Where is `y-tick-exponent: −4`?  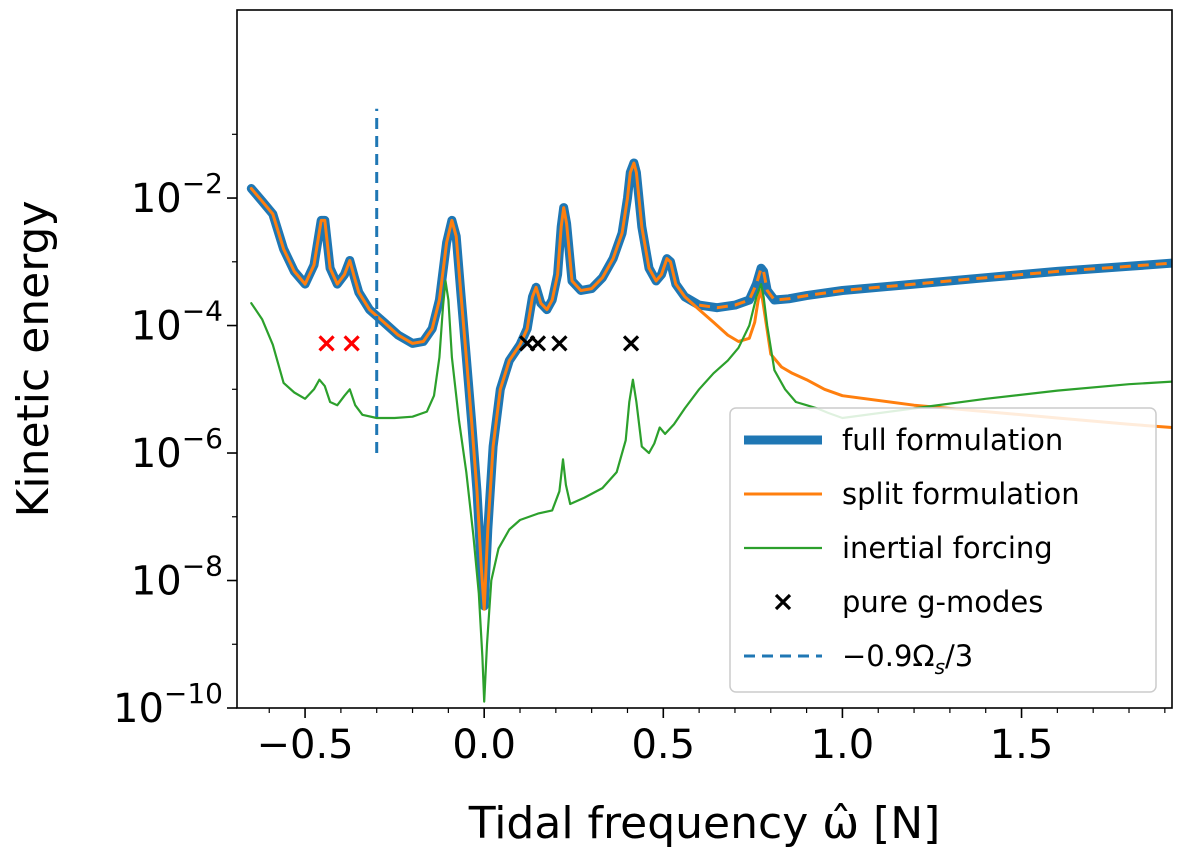
y-tick-exponent: −4 is located at coordinates (202, 311).